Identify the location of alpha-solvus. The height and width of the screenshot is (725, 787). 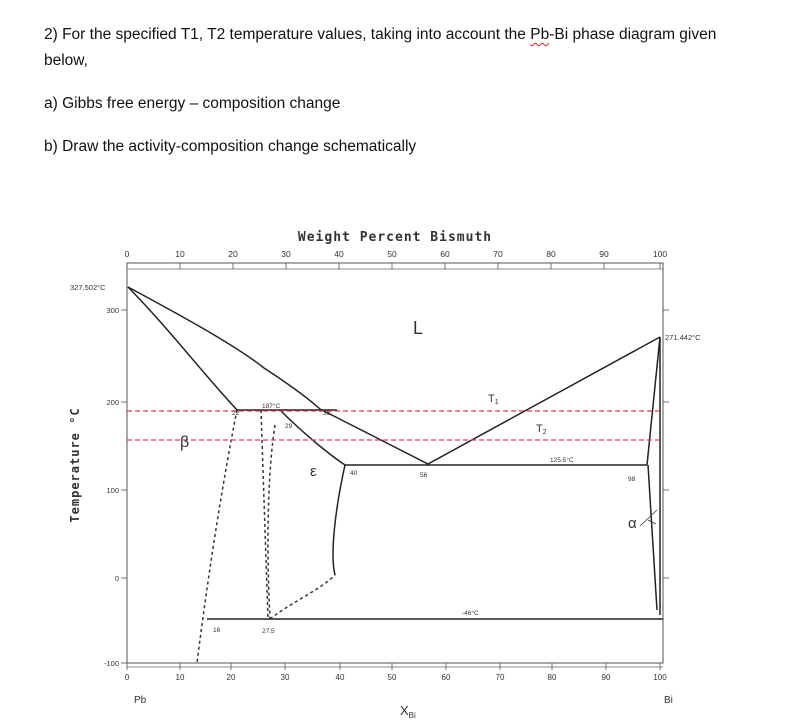
(652, 537).